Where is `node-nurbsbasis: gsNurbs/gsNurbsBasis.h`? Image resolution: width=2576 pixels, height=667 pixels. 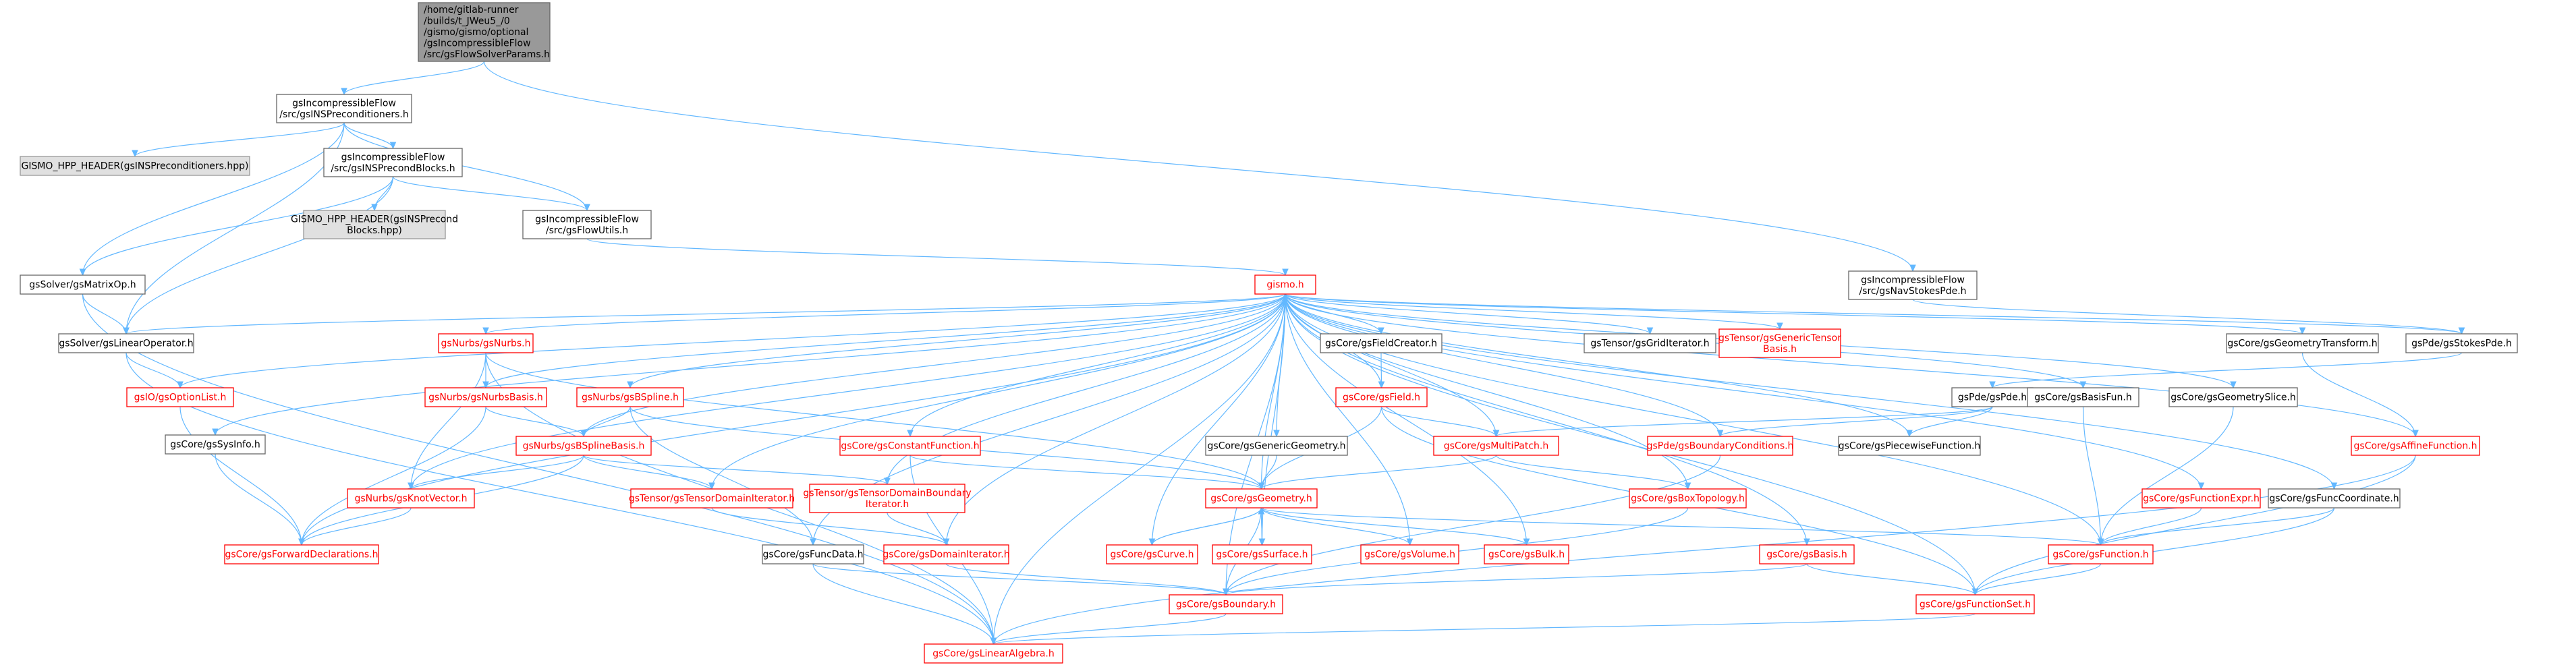 node-nurbsbasis: gsNurbs/gsNurbsBasis.h is located at coordinates (485, 397).